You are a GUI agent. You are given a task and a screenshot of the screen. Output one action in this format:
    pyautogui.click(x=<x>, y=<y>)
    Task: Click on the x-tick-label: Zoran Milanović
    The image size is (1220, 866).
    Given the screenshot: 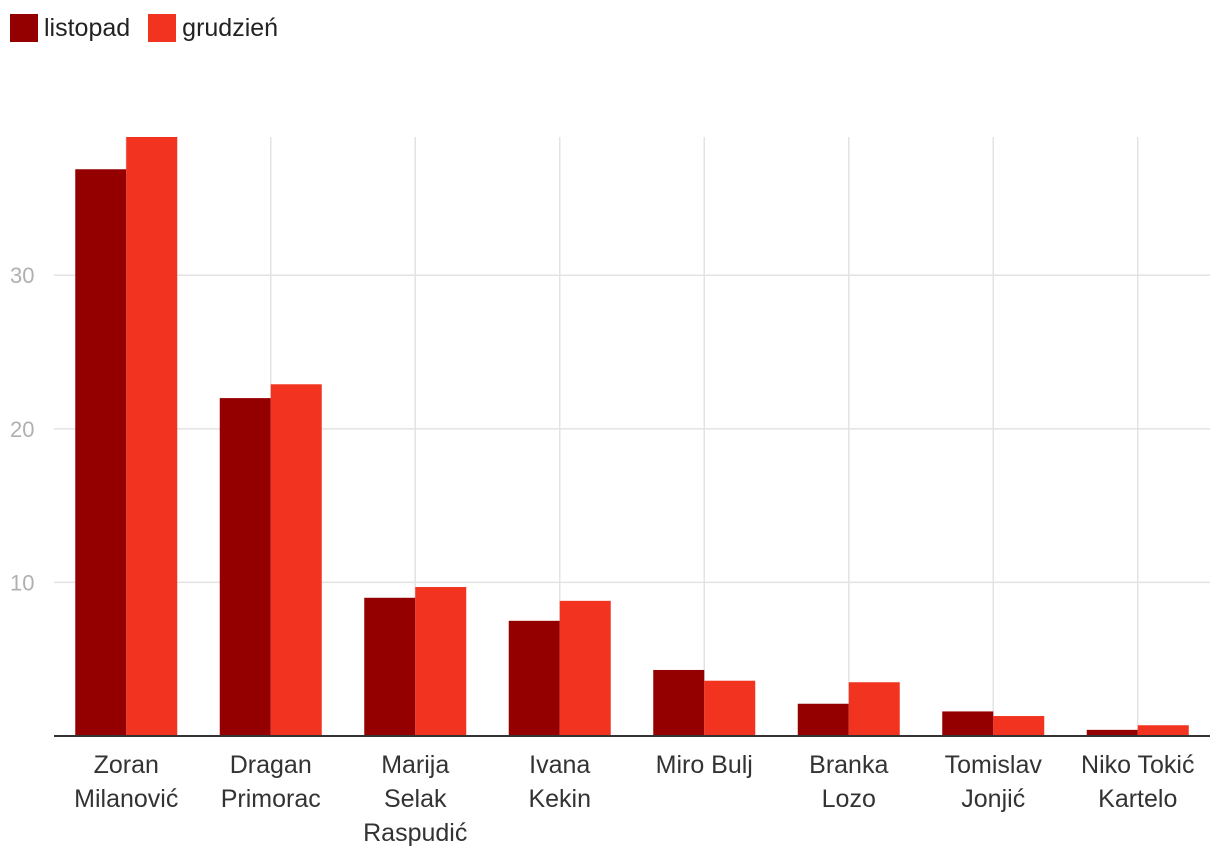 What is the action you would take?
    pyautogui.click(x=126, y=782)
    